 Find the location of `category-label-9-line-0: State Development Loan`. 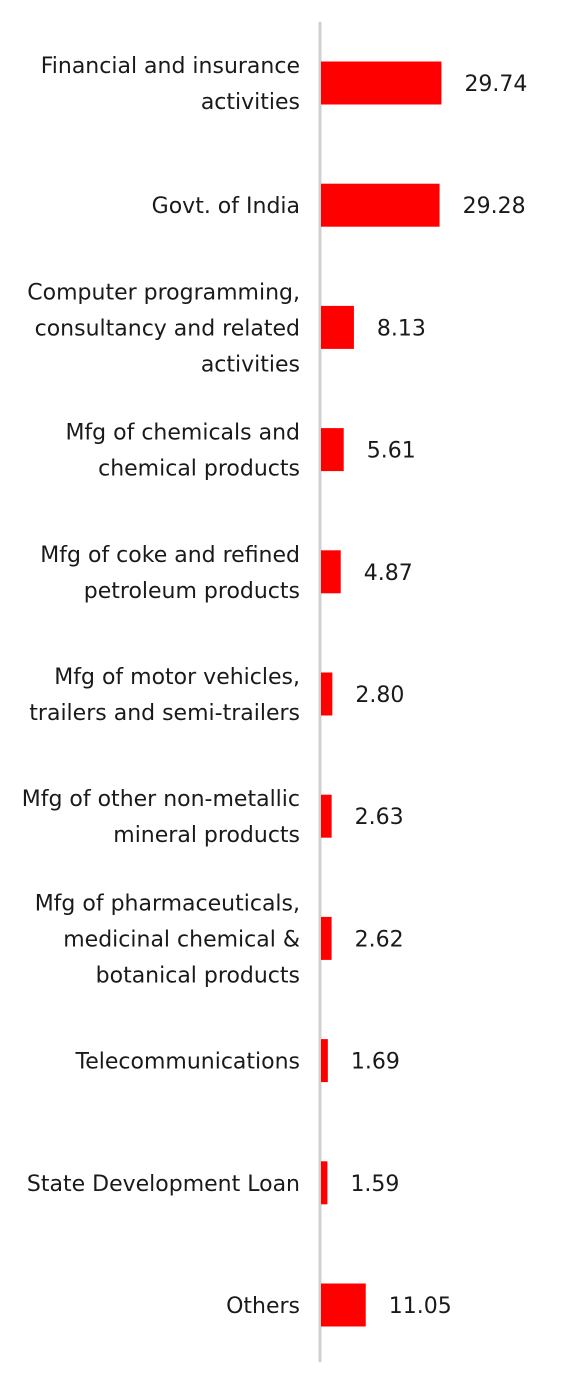

category-label-9-line-0: State Development Loan is located at coordinates (163, 1184).